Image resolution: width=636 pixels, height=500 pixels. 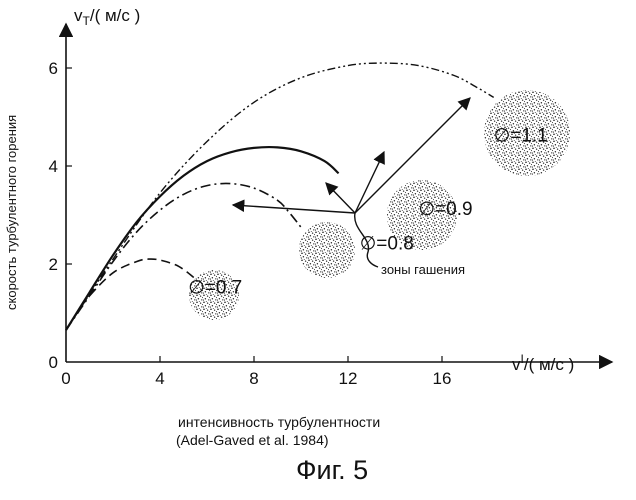 I want to click on arrow-up, so click(x=369, y=182).